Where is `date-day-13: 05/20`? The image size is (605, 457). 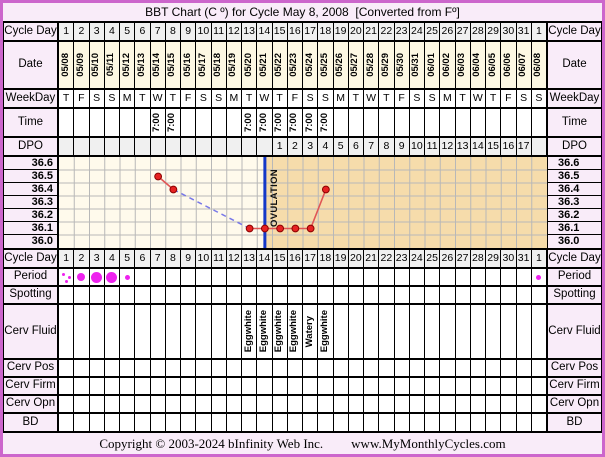 date-day-13: 05/20 is located at coordinates (250, 65).